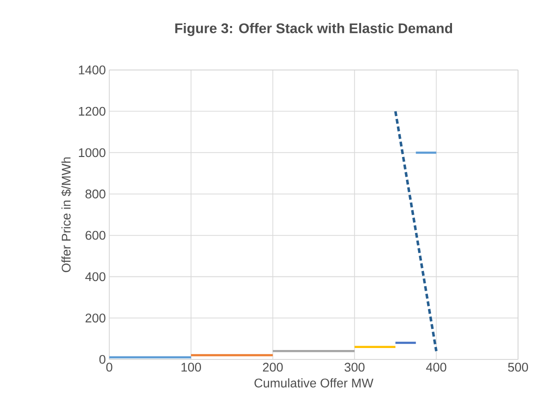  What do you see at coordinates (109, 367) in the screenshot?
I see `x-tick-label: 0` at bounding box center [109, 367].